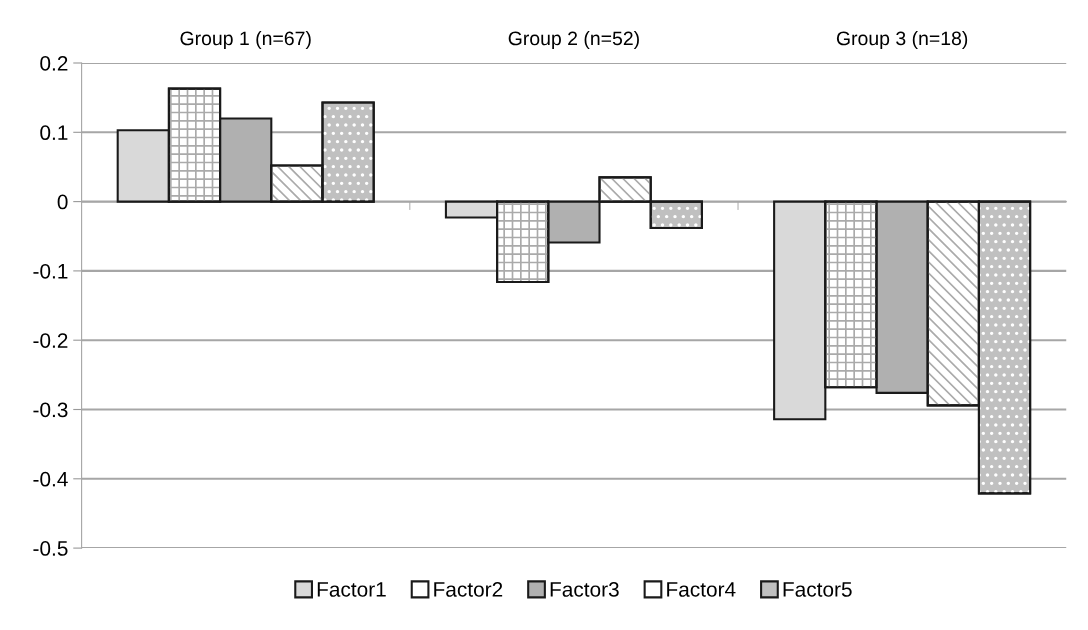 Image resolution: width=1088 pixels, height=630 pixels. I want to click on legend-label: Factor3, so click(584, 589).